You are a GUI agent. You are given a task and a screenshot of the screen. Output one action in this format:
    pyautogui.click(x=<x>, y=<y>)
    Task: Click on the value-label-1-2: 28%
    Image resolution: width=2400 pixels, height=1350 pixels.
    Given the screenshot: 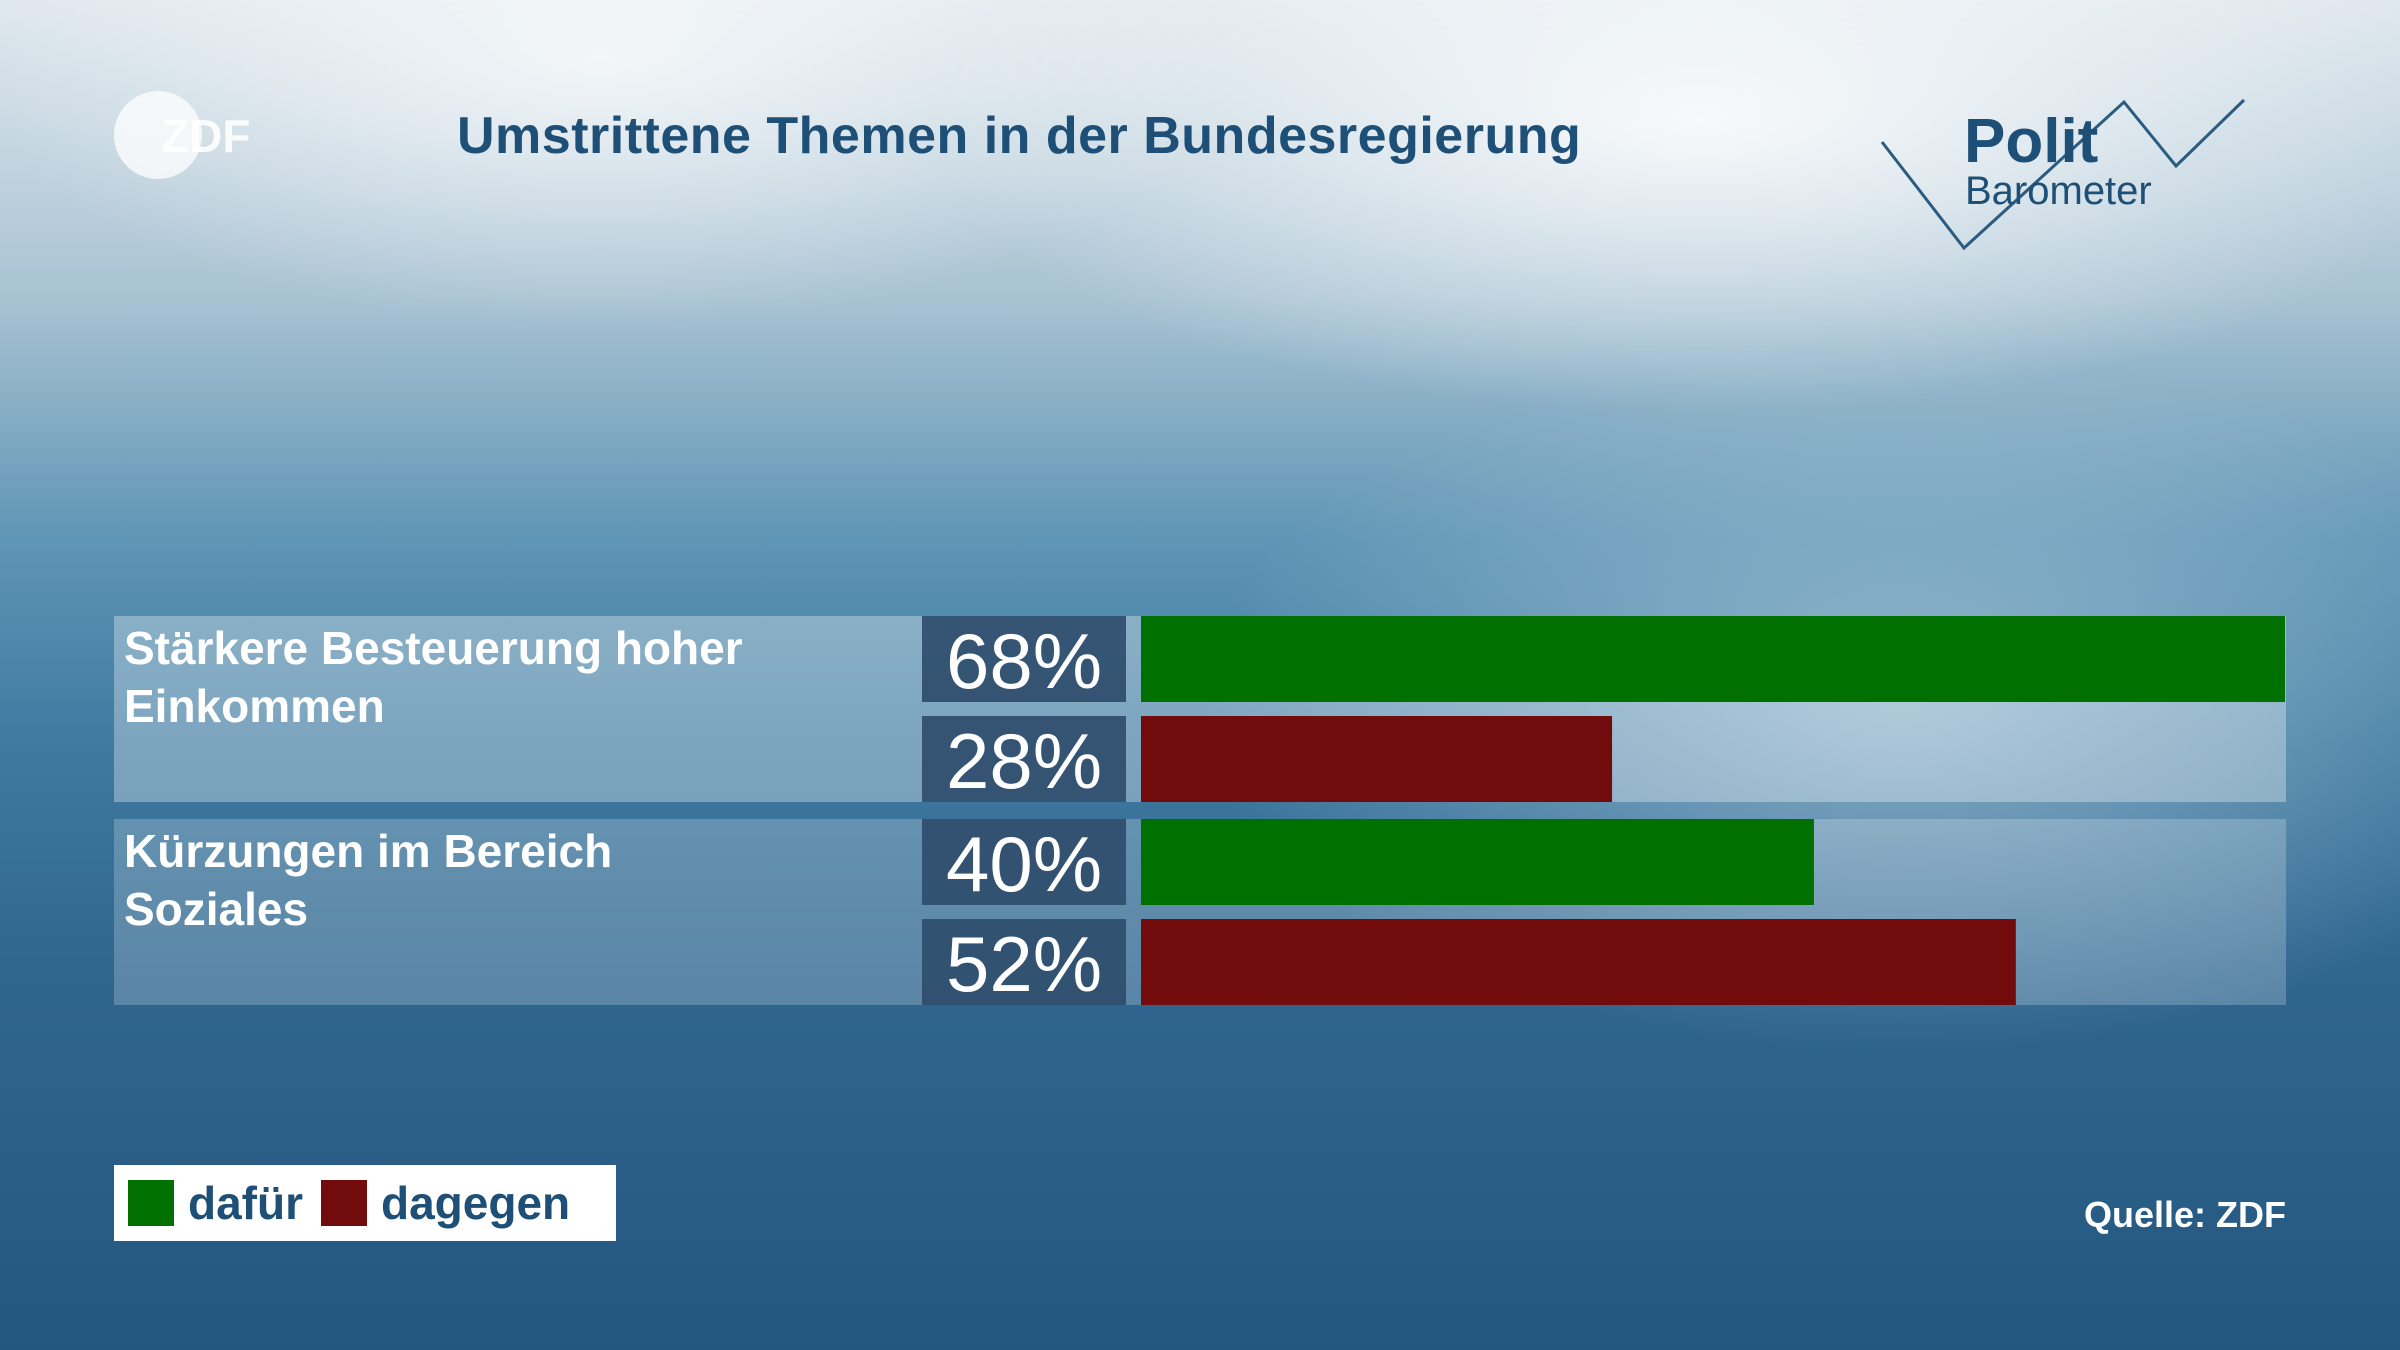 What is the action you would take?
    pyautogui.click(x=1024, y=761)
    